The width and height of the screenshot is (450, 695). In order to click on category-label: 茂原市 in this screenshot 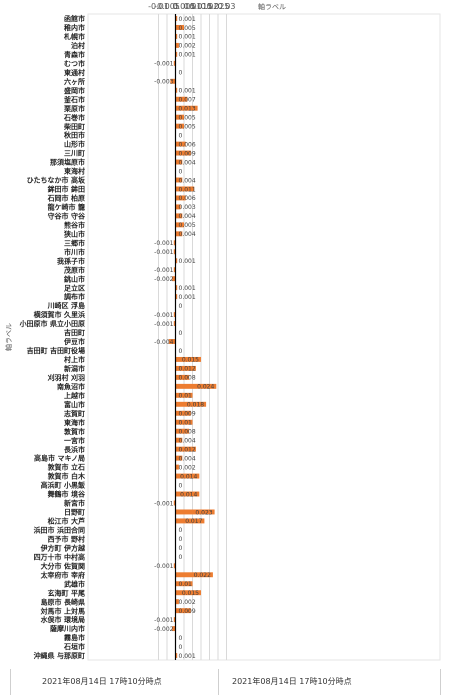, I will do `click(74, 269)`.